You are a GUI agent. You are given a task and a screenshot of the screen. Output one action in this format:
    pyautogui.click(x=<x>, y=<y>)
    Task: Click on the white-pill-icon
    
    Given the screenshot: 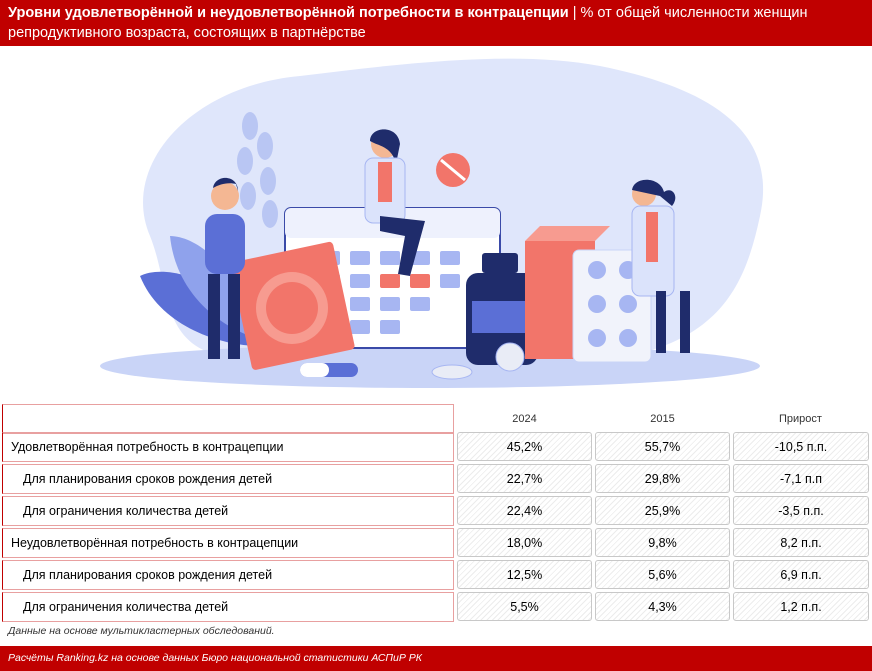 What is the action you would take?
    pyautogui.click(x=510, y=357)
    